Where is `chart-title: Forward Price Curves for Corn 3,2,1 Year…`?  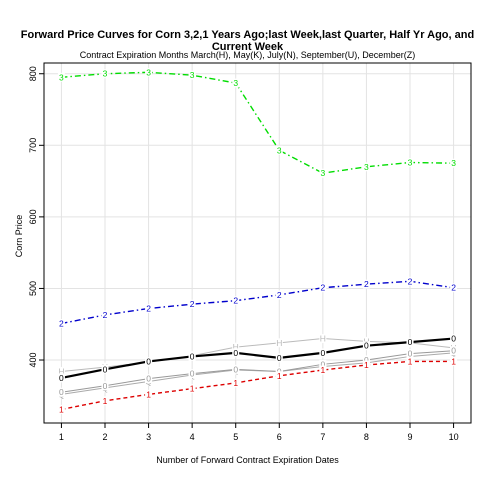 chart-title: Forward Price Curves for Corn 3,2,1 Year… is located at coordinates (247, 41).